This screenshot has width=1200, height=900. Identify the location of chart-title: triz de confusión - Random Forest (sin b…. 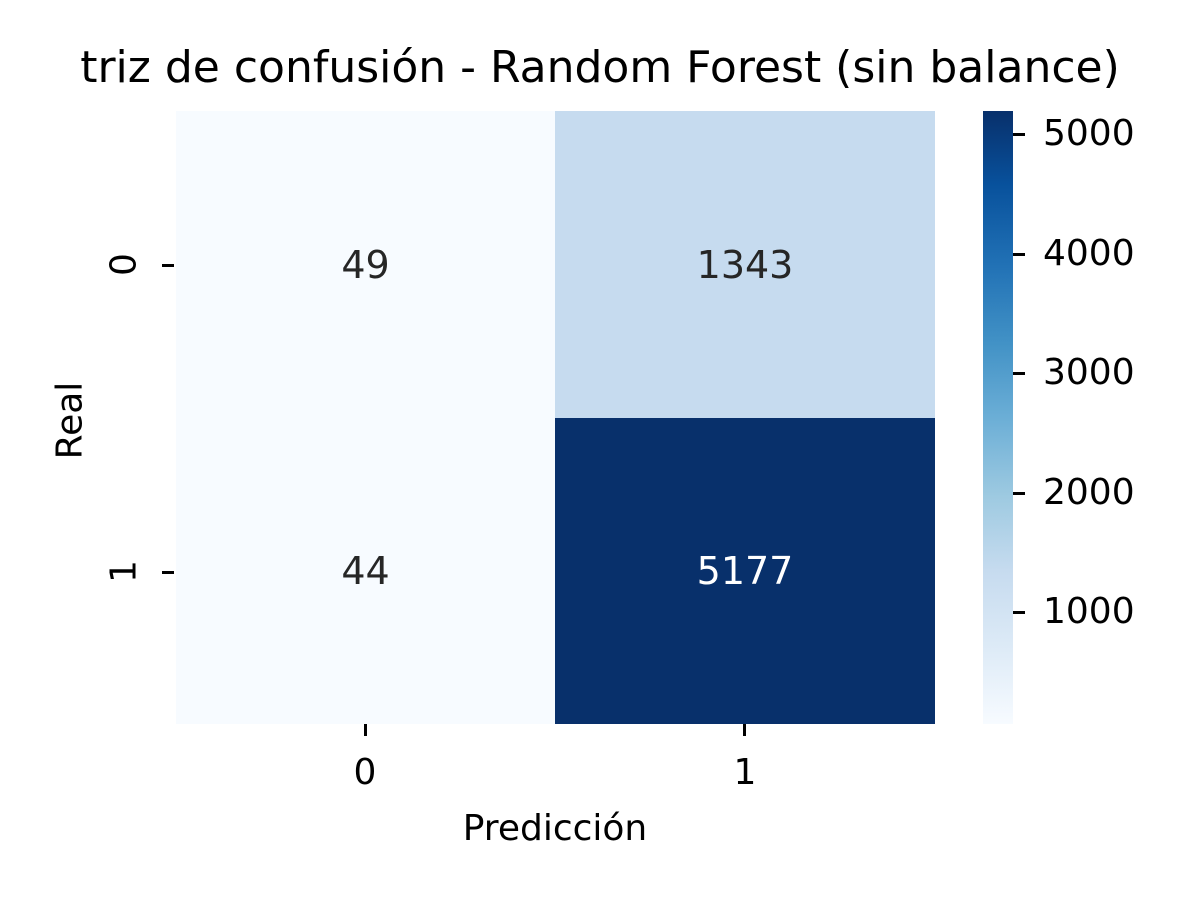
(600, 67).